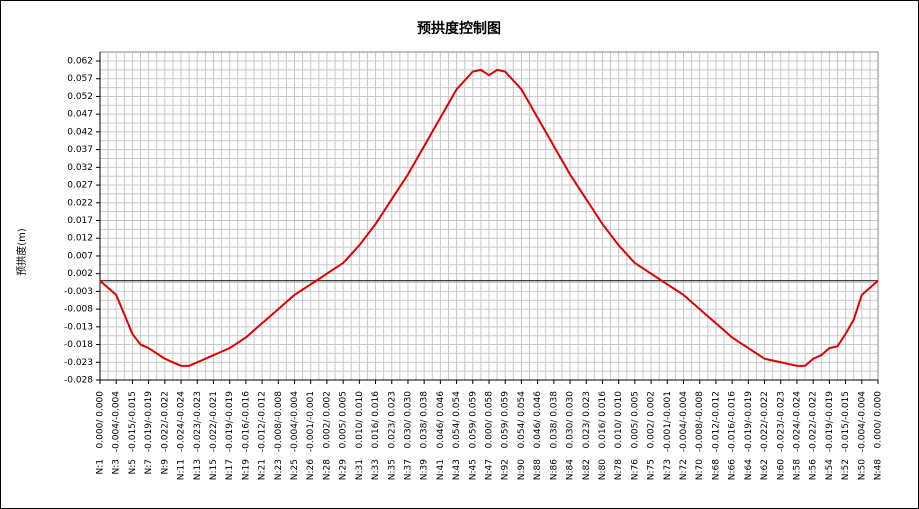  Describe the element at coordinates (80, 79) in the screenshot. I see `y-tick-label: 0.057` at that location.